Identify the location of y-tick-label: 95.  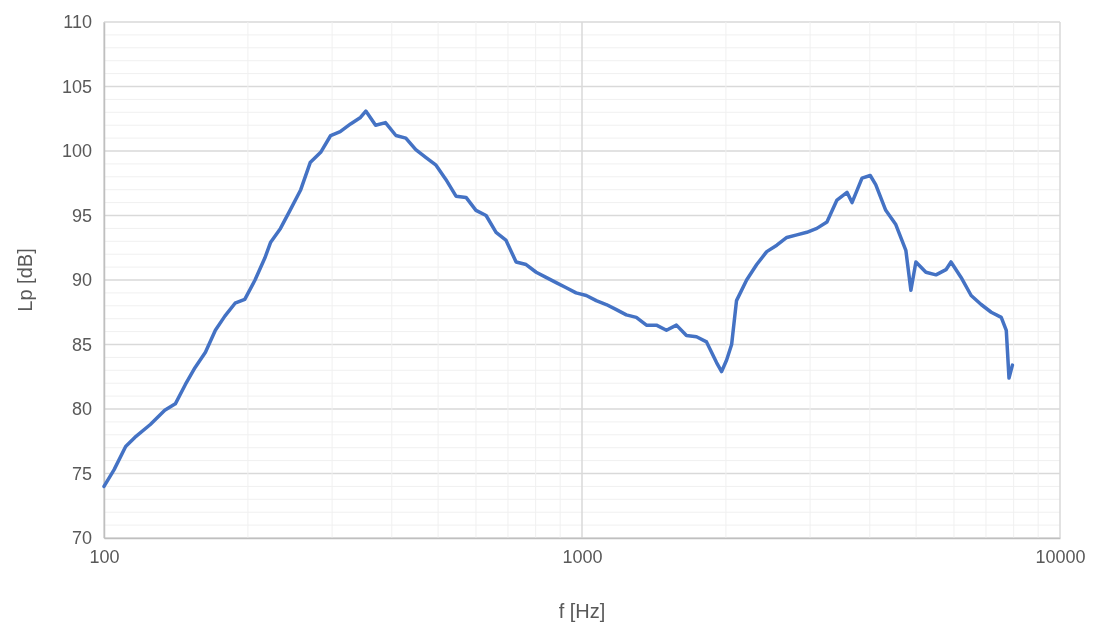
(81, 215).